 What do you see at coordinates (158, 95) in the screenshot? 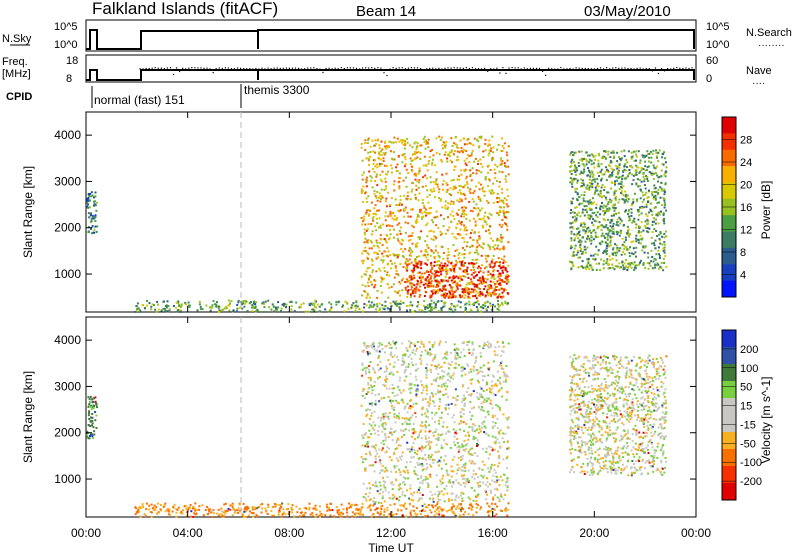
I see `cpid-strip: CPID normal (fast) 151 themis 3300` at bounding box center [158, 95].